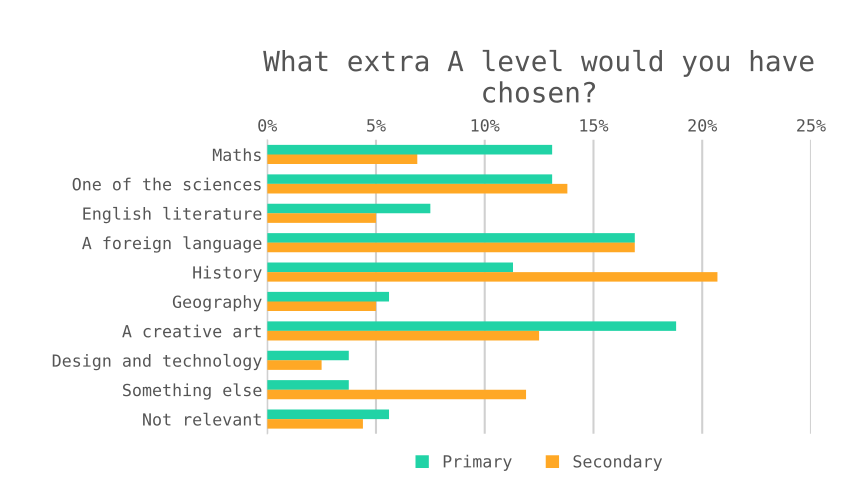 This screenshot has height=482, width=843. What do you see at coordinates (172, 215) in the screenshot?
I see `y-tick-label: English literature` at bounding box center [172, 215].